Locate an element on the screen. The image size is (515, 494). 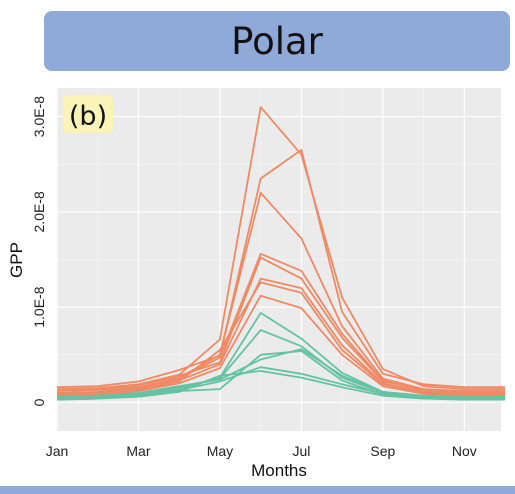
y-tick-label-3: 3.0E-8 is located at coordinates (39, 116).